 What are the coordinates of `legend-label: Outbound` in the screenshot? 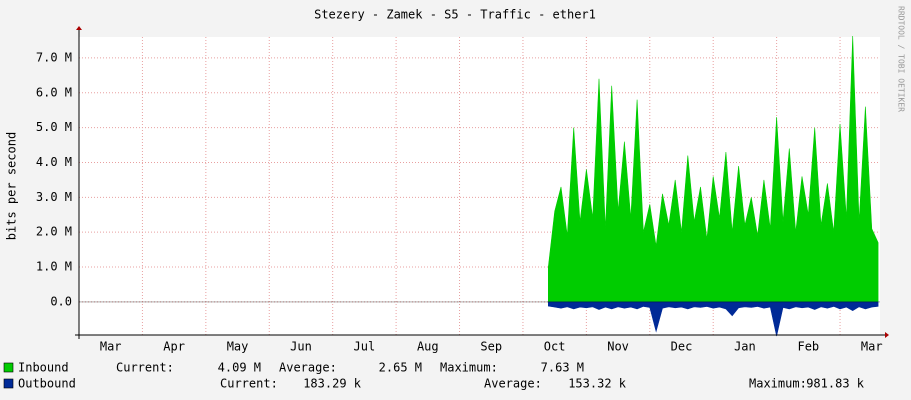 It's located at (47, 384).